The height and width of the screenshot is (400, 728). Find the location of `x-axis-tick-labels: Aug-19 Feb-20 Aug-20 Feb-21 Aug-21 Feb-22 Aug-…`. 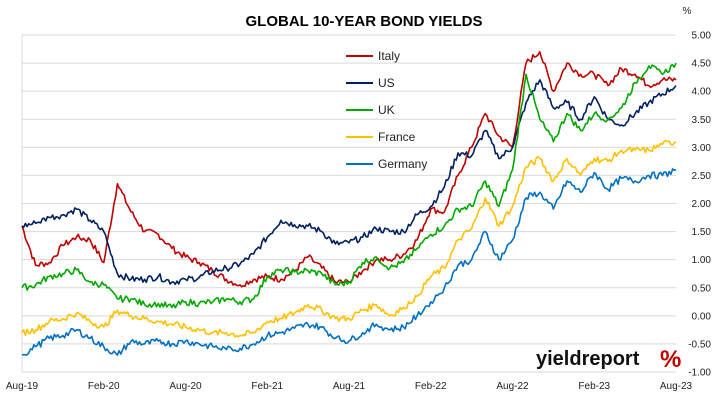

x-axis-tick-labels: Aug-19 Feb-20 Aug-20 Feb-21 Aug-21 Feb-22 Aug-… is located at coordinates (349, 386).